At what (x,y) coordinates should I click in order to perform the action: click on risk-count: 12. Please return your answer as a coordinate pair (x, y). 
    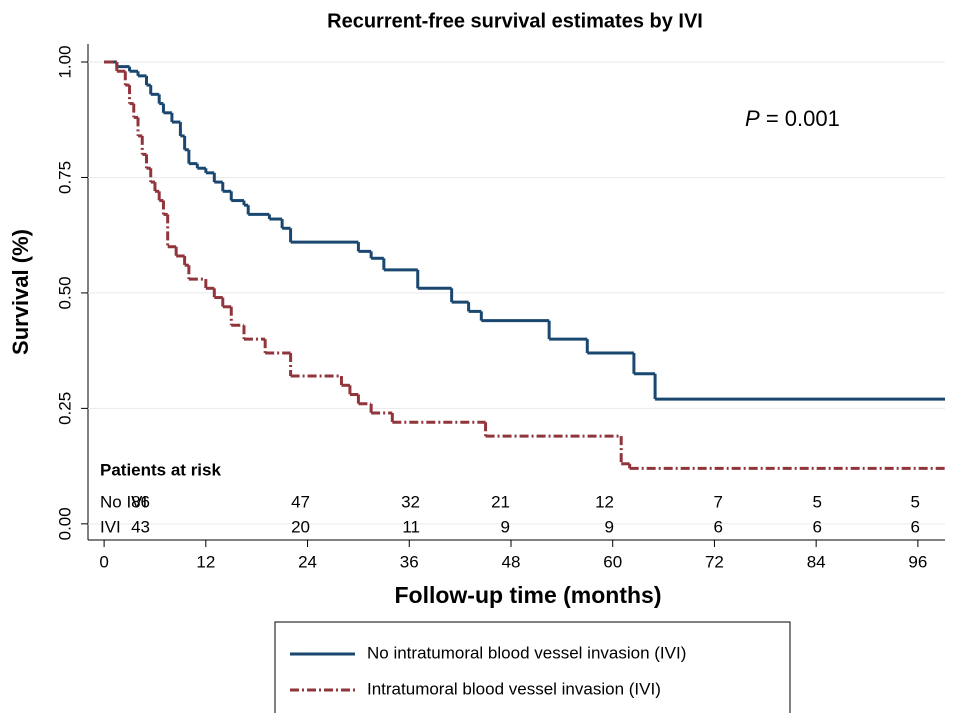
    Looking at the image, I should click on (604, 501).